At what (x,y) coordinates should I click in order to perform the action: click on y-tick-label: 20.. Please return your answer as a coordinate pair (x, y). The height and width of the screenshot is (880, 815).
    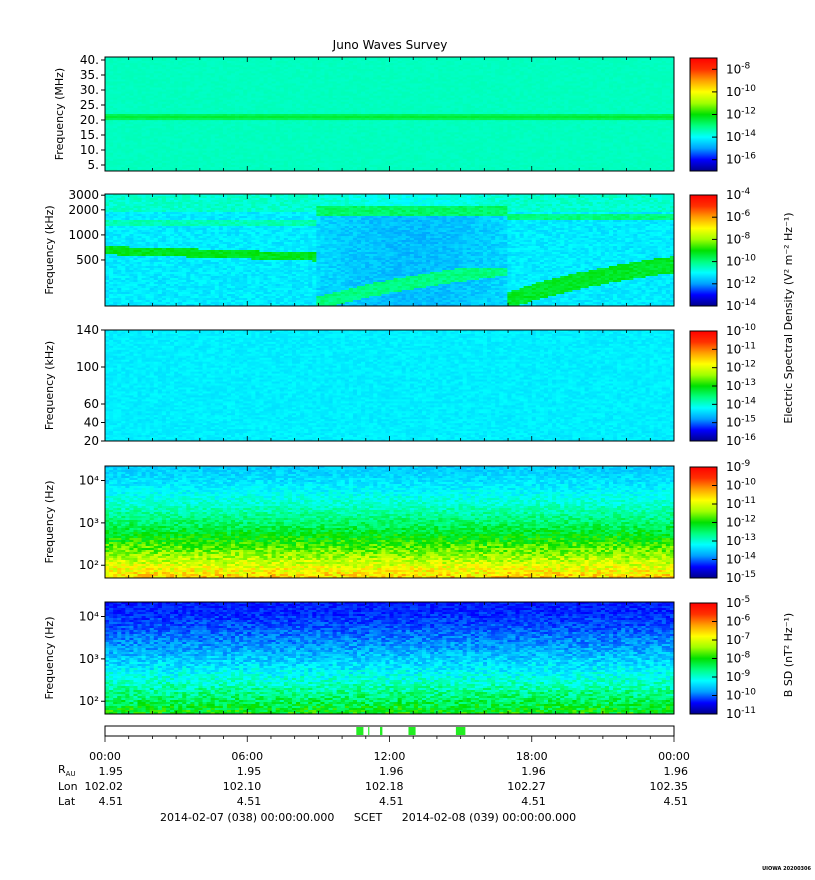
    Looking at the image, I should click on (89, 120).